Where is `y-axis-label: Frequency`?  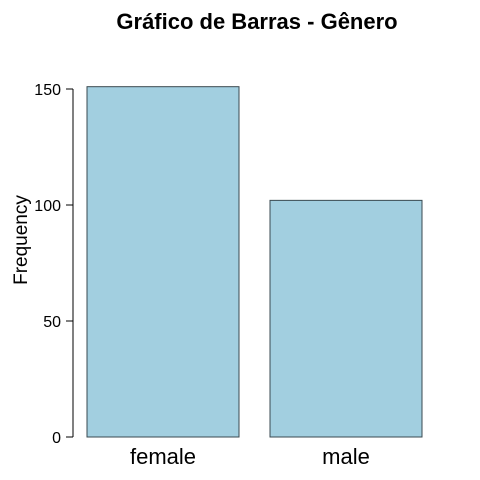
y-axis-label: Frequency is located at coordinates (21, 240).